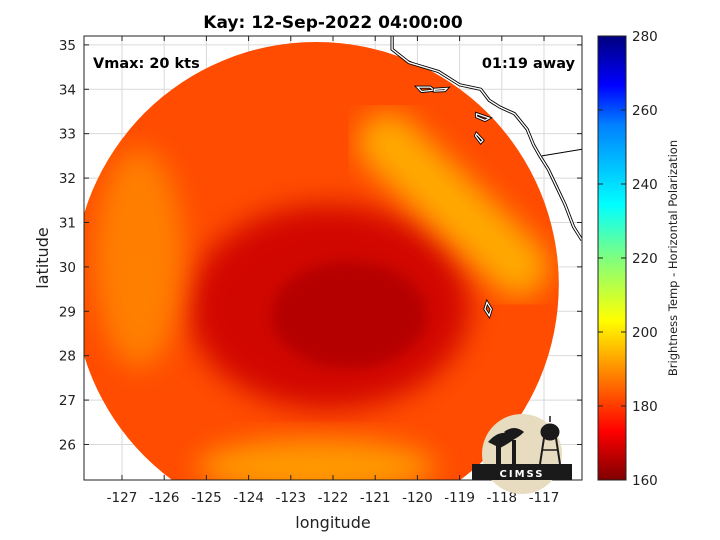  I want to click on coastline, so click(486, 178).